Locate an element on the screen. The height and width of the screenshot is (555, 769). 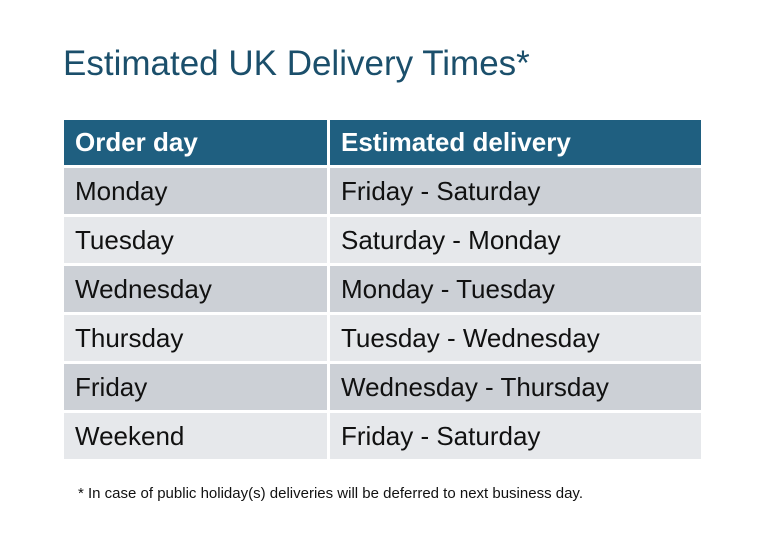
table-cell-delivery: Wednesday - Thursday is located at coordinates (515, 387).